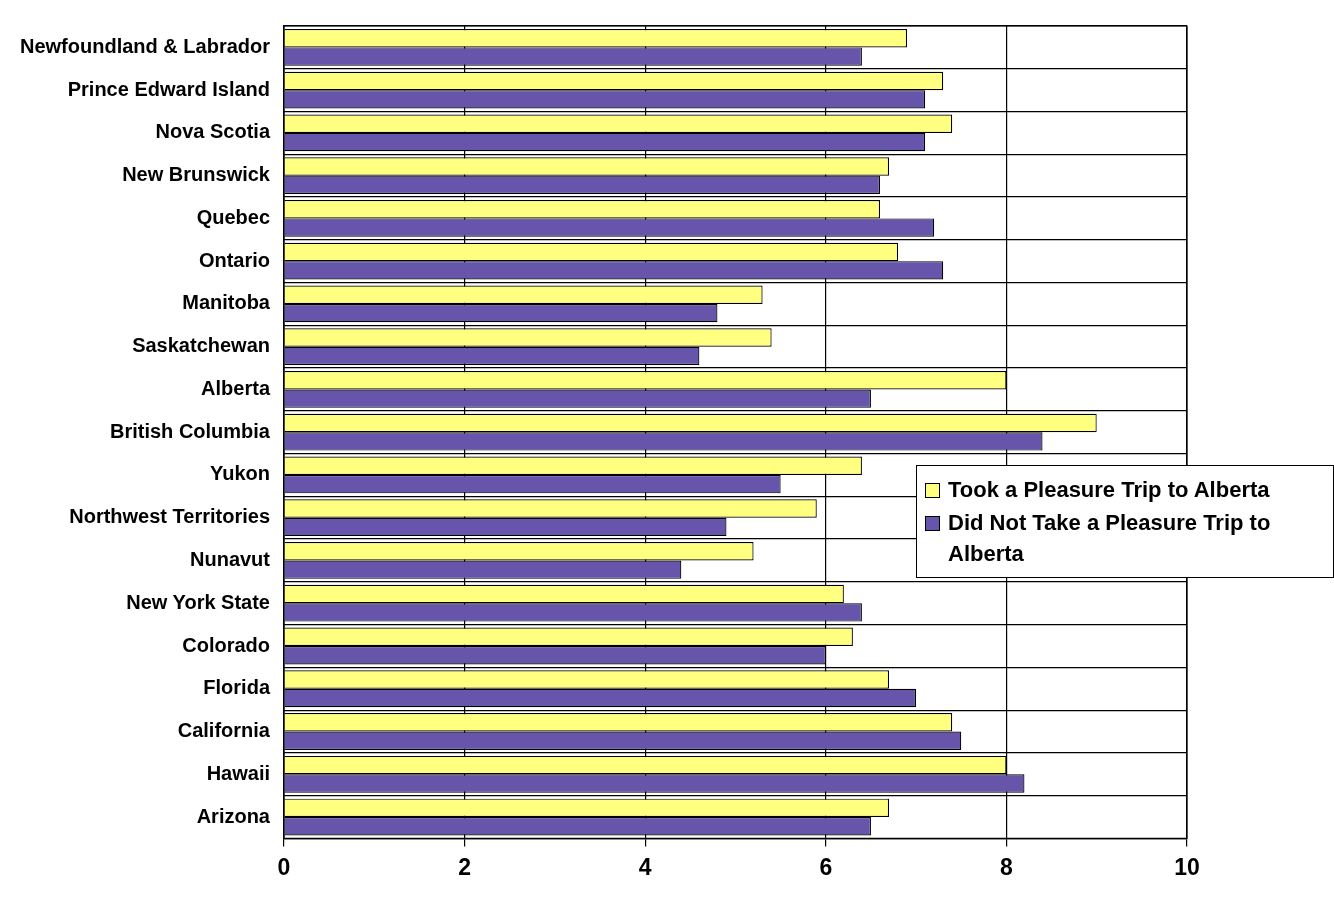 The height and width of the screenshot is (900, 1334). What do you see at coordinates (238, 772) in the screenshot?
I see `y-tick-label: Hawaii` at bounding box center [238, 772].